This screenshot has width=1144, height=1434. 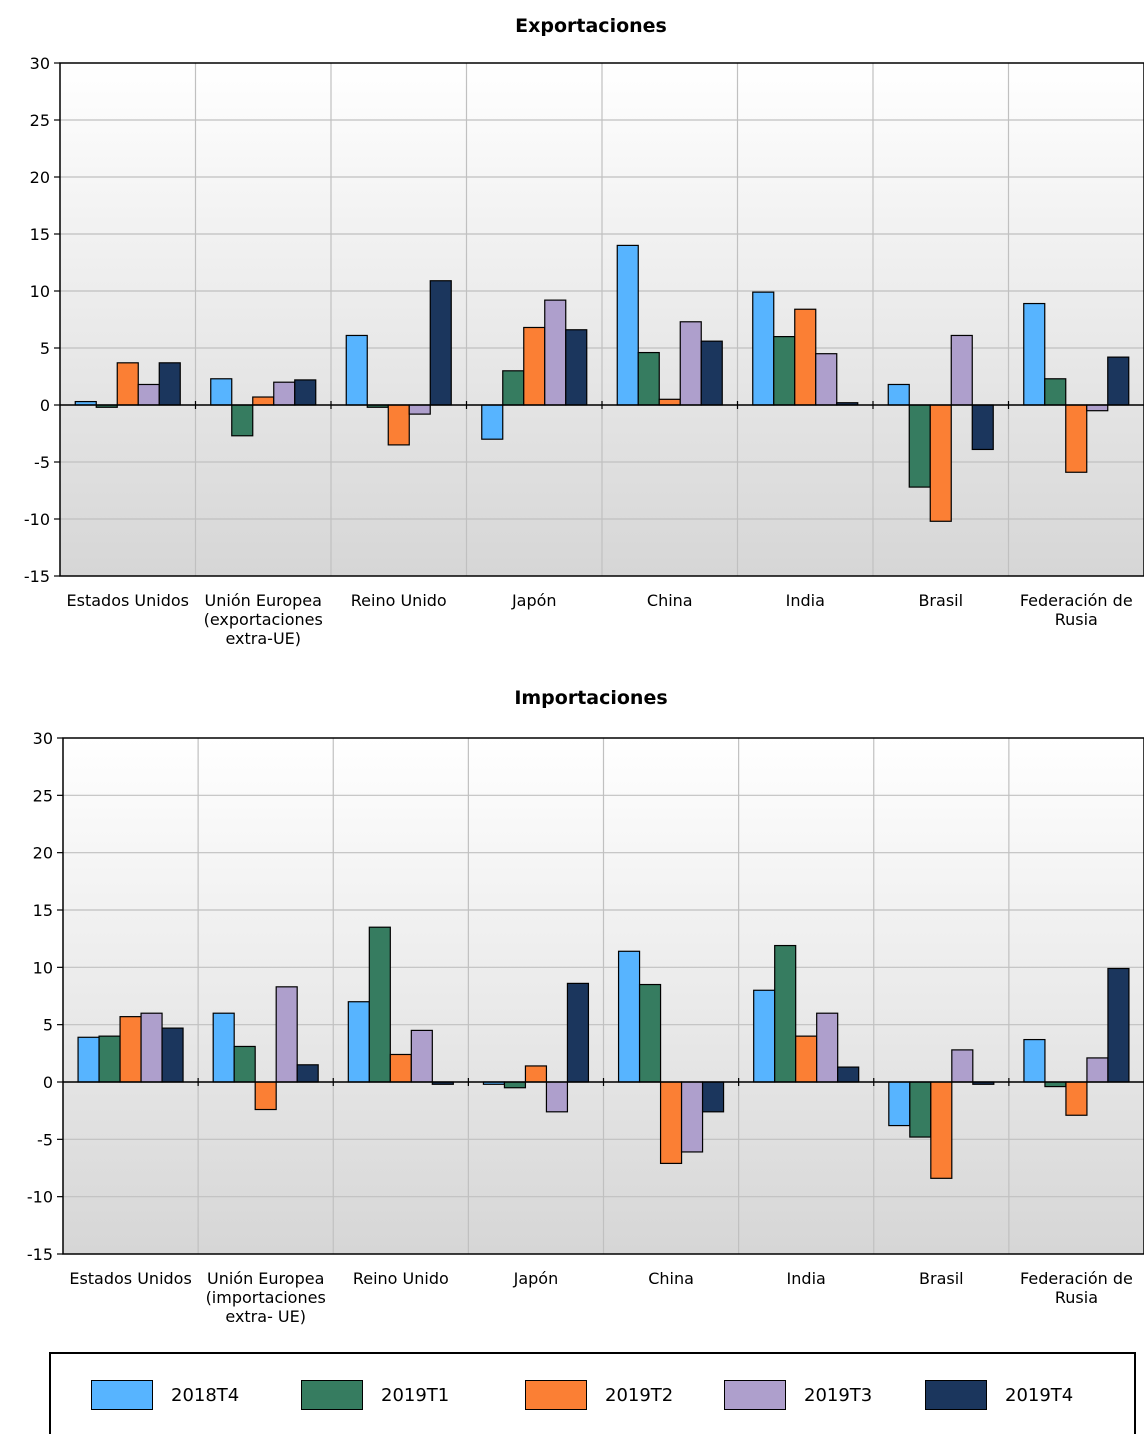 I want to click on y-tick-label: 10, so click(x=43, y=967).